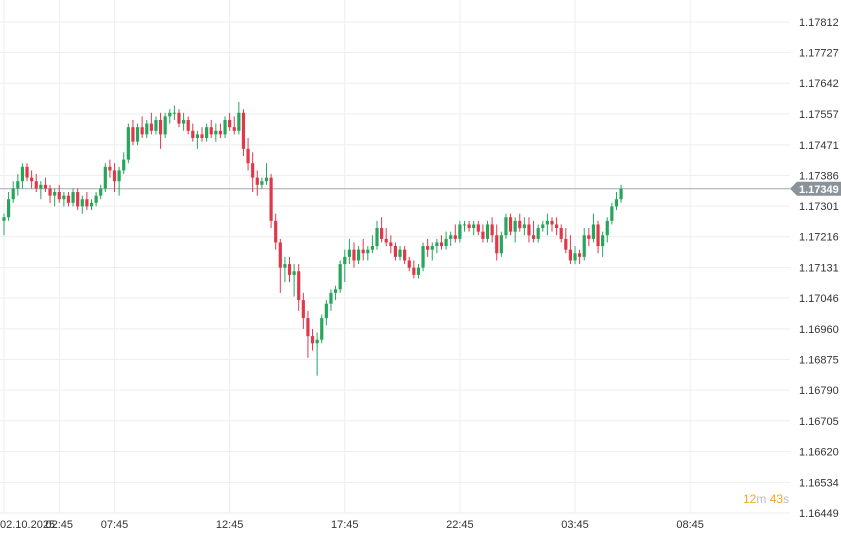 Image resolution: width=841 pixels, height=537 pixels. What do you see at coordinates (819, 483) in the screenshot?
I see `y-tick-label: 1.16534` at bounding box center [819, 483].